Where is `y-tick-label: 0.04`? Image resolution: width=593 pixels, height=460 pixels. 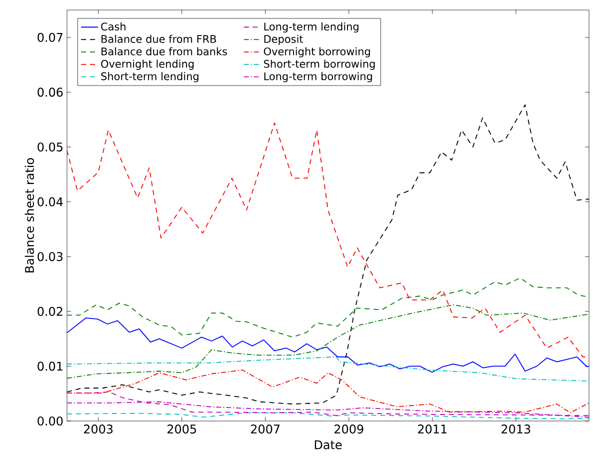 y-tick-label: 0.04 is located at coordinates (50, 201).